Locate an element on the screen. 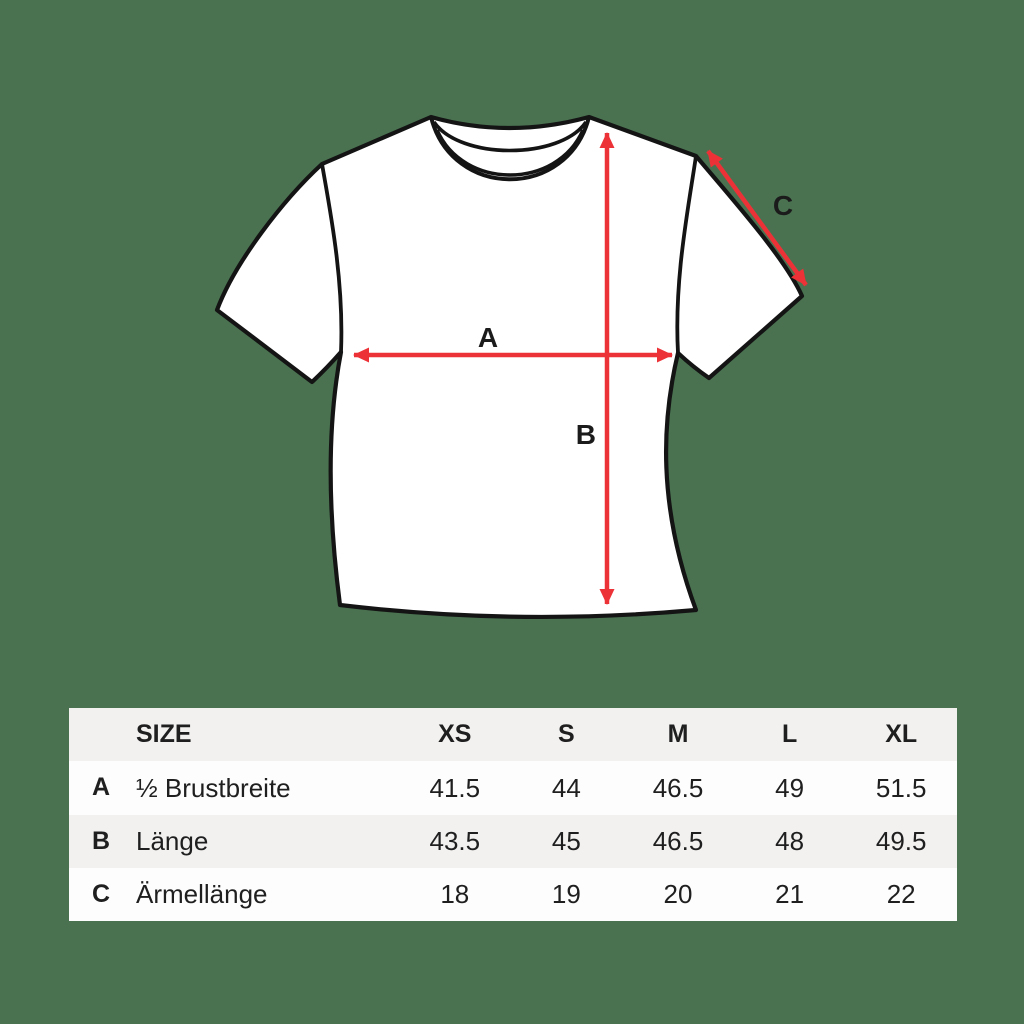 This screenshot has height=1024, width=1024. row-b-label: Länge is located at coordinates (266, 841).